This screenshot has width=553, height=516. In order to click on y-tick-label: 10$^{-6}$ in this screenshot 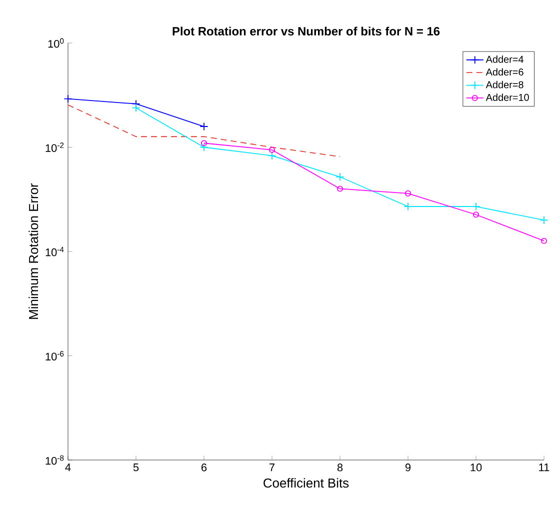, I will do `click(55, 355)`.